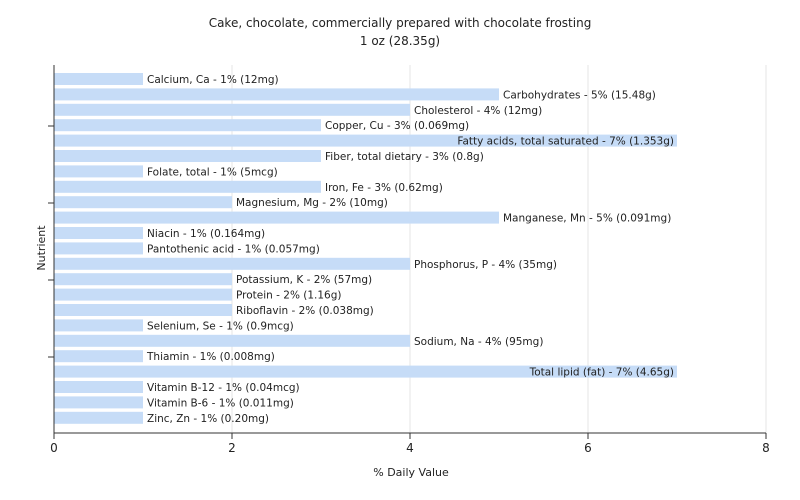 Image resolution: width=800 pixels, height=500 pixels. I want to click on bar-label-16: Selenium, Se - 1% (0.9mcg), so click(220, 326).